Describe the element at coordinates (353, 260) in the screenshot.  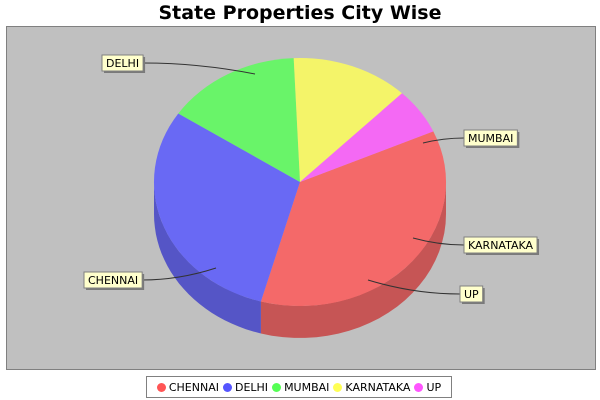
I see `pie-slice-side-chennai` at that location.